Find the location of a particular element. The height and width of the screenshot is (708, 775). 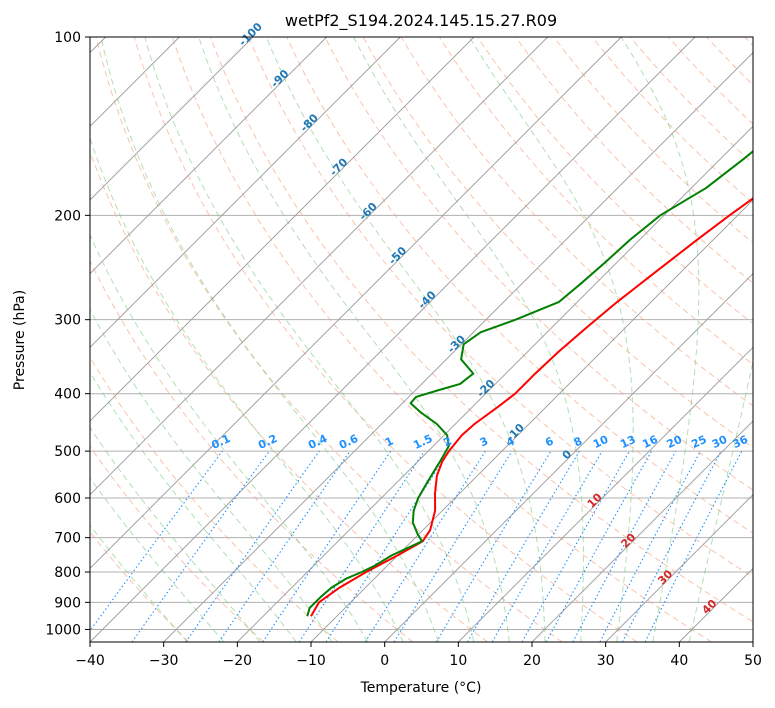

y-tick-label: 400 is located at coordinates (67, 395).